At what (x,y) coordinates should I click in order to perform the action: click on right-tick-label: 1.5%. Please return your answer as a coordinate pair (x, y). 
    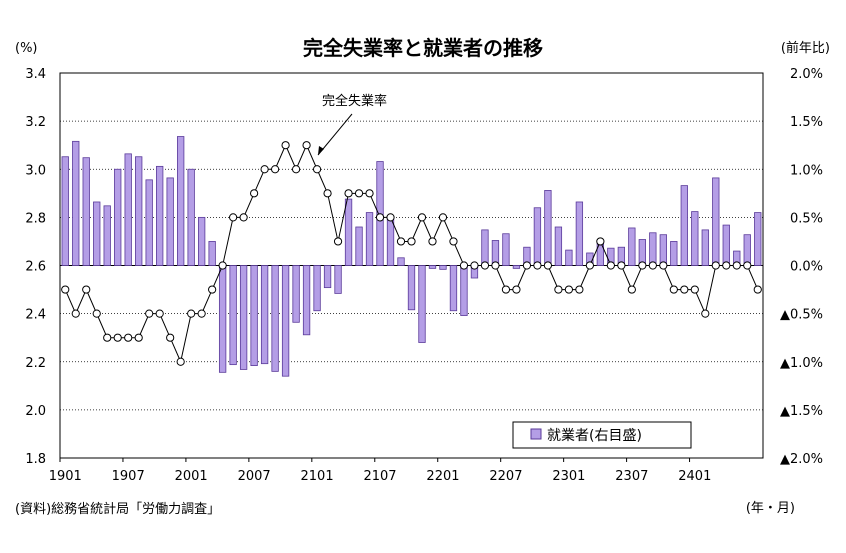
    Looking at the image, I should click on (806, 122).